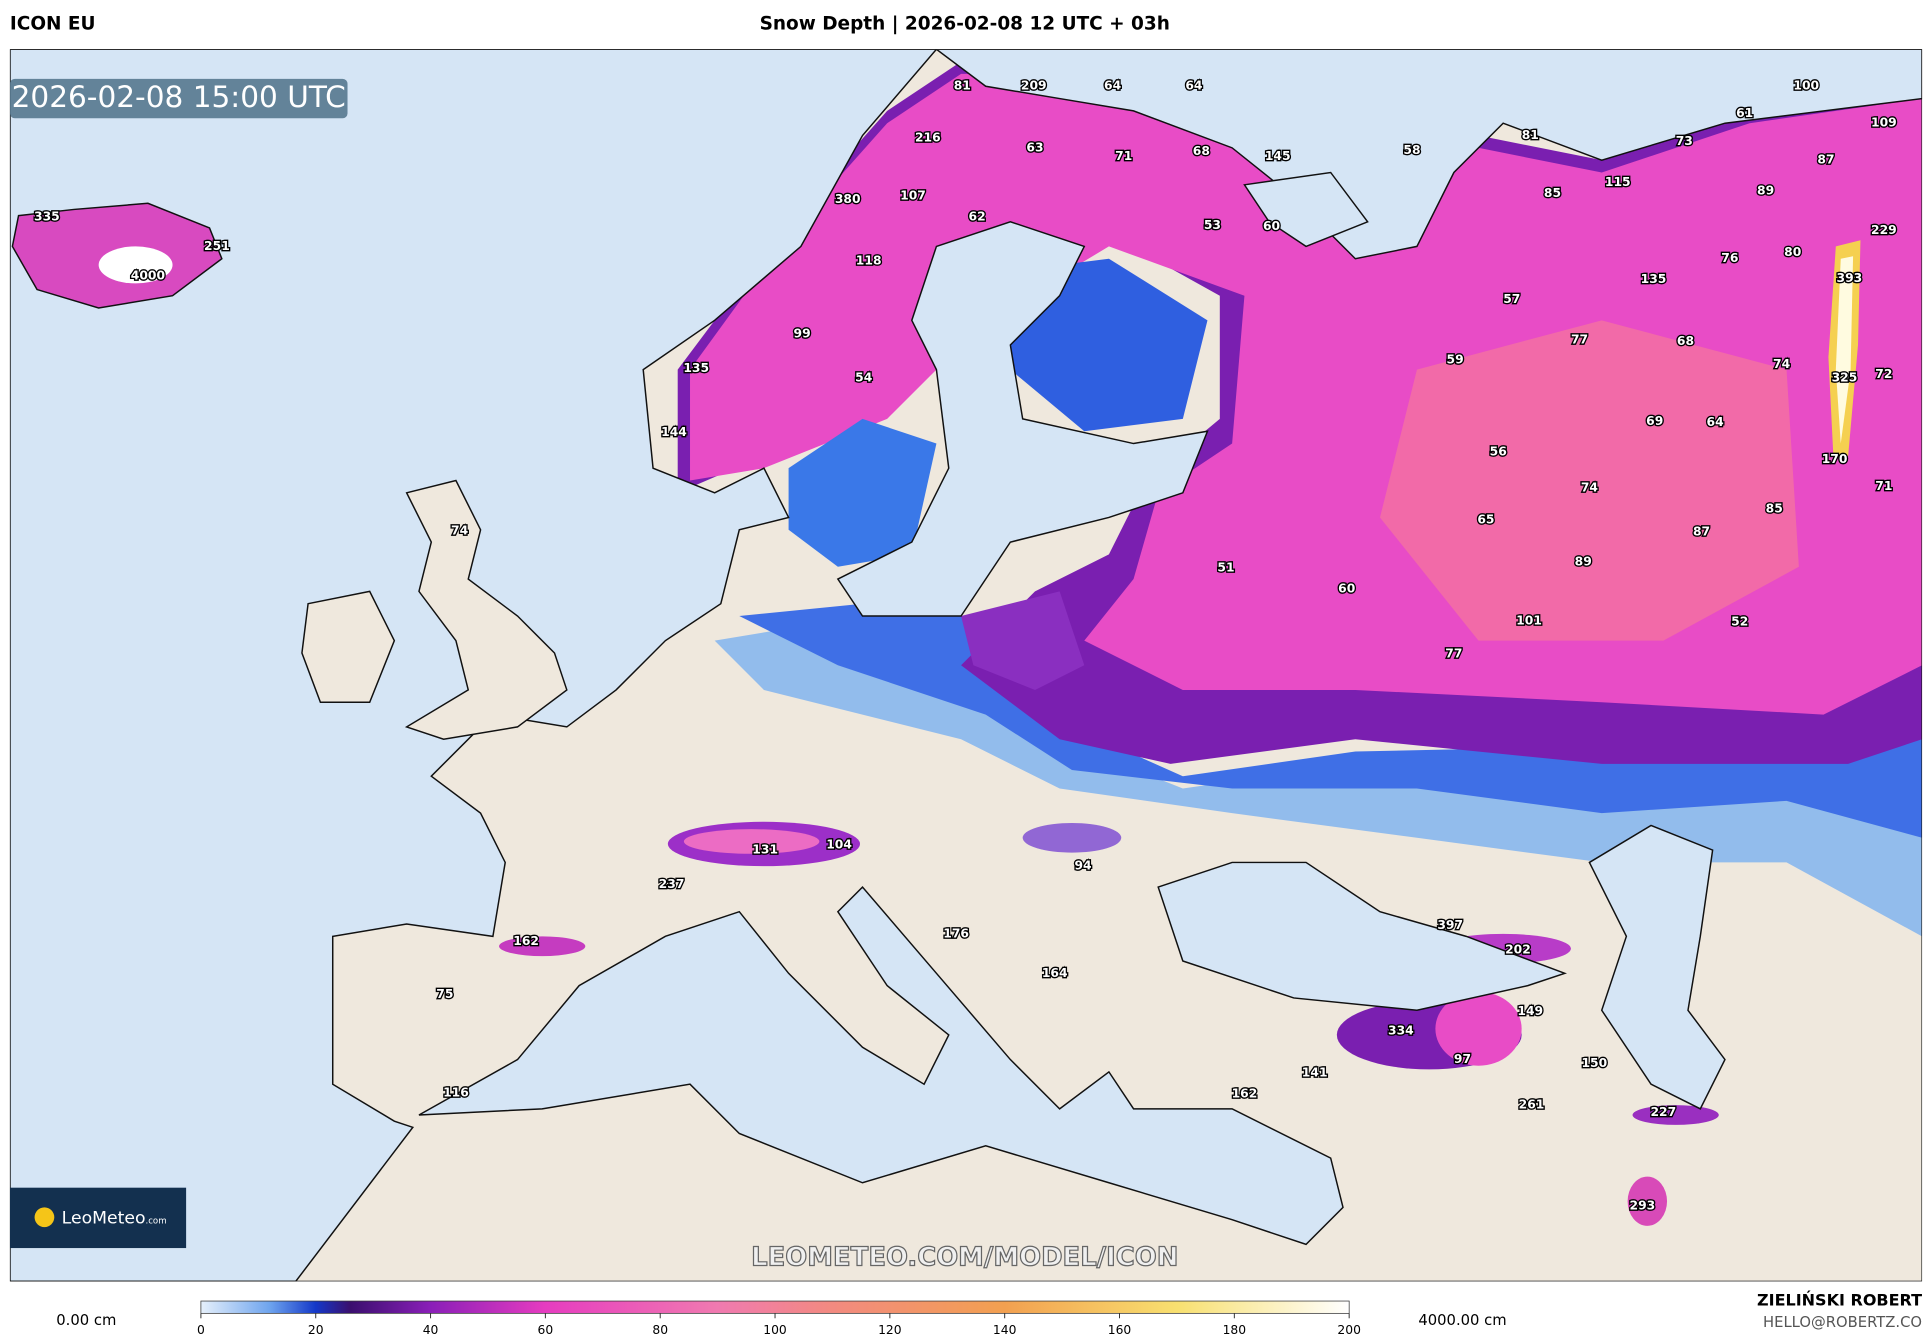 This screenshot has width=1932, height=1338. Describe the element at coordinates (104, 1218) in the screenshot. I see `logo-text: LeoMeteo` at that location.